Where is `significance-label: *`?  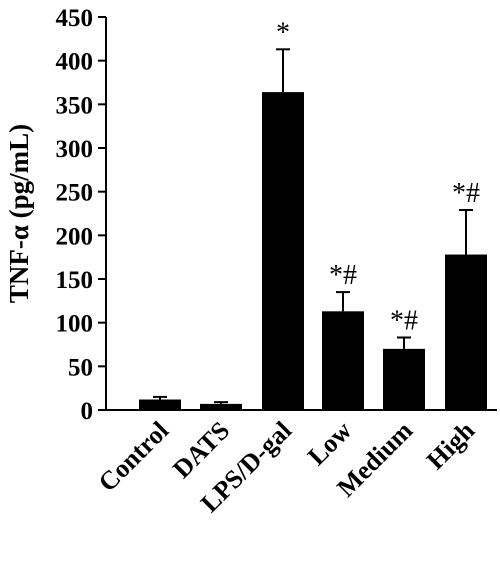
significance-label: * is located at coordinates (283, 32).